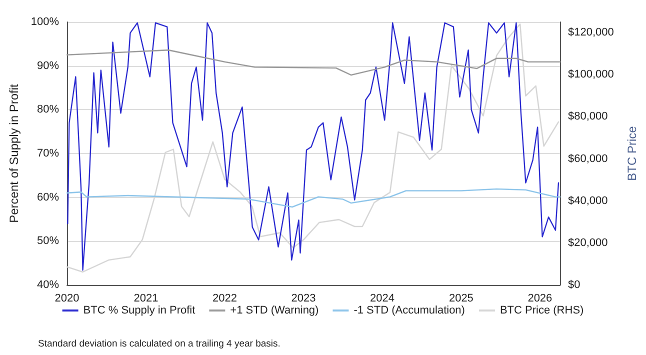 Image resolution: width=646 pixels, height=355 pixels. I want to click on y2-tick-label: $40,000, so click(588, 200).